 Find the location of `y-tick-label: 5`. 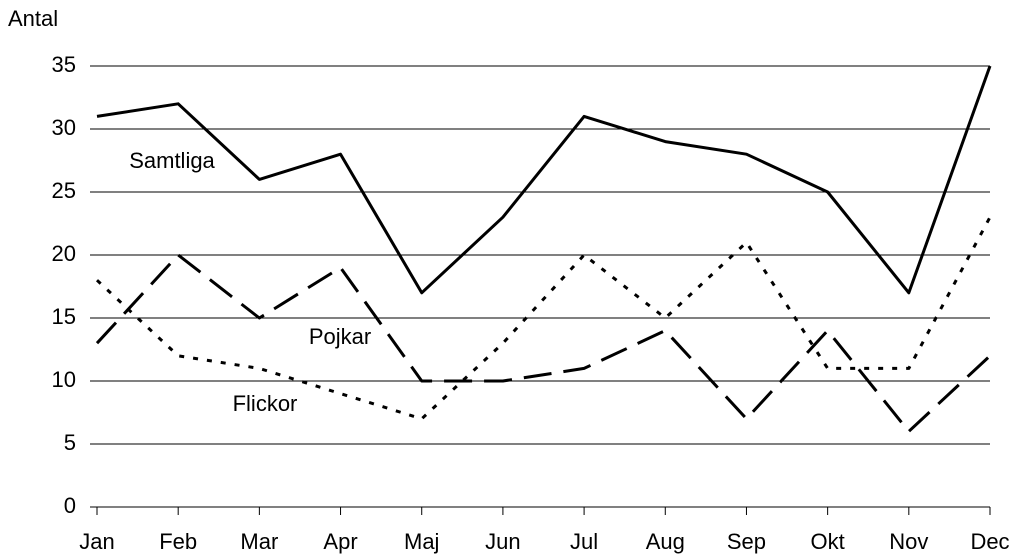

y-tick-label: 5 is located at coordinates (70, 442).